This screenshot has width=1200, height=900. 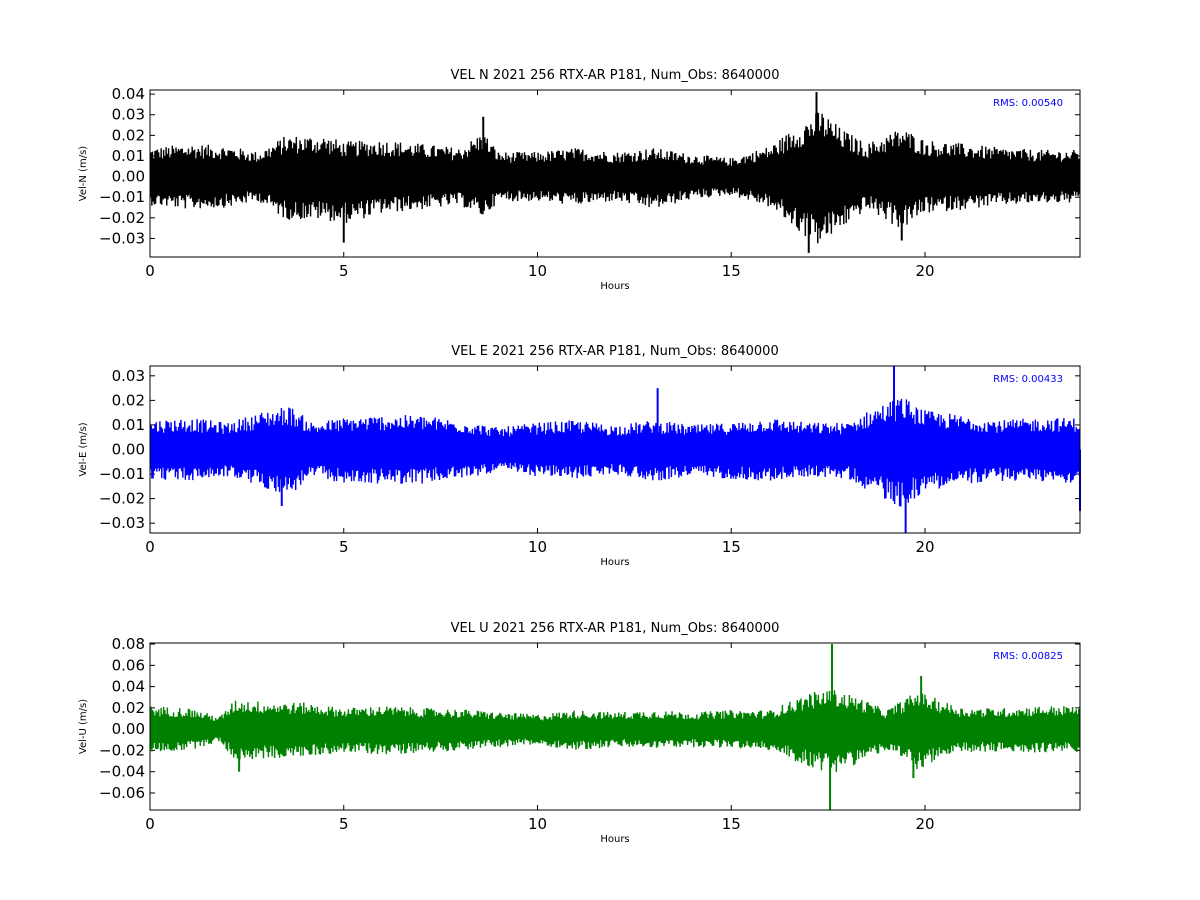 What do you see at coordinates (128, 665) in the screenshot?
I see `y-tick-label: 0.06` at bounding box center [128, 665].